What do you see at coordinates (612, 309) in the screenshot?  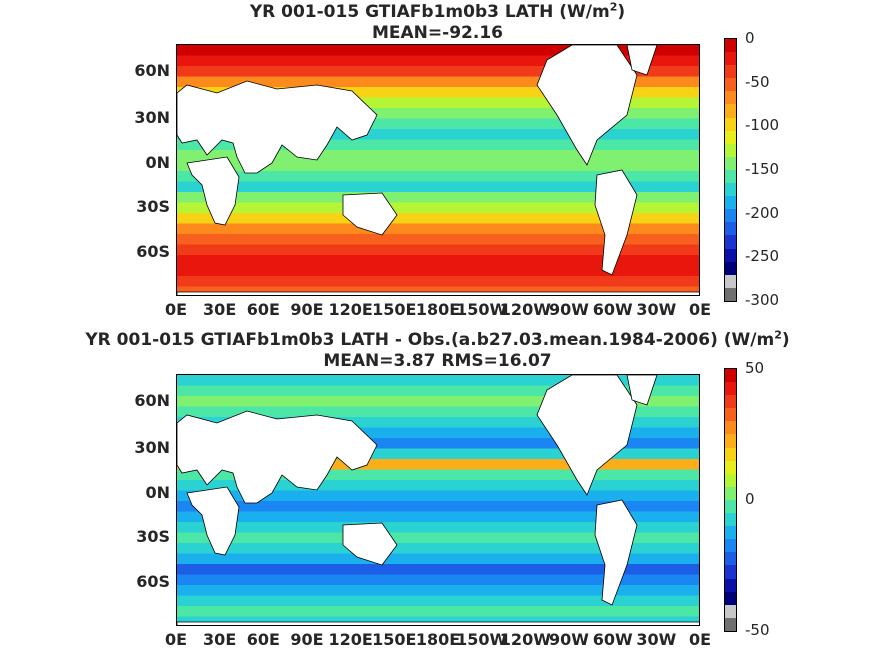 I see `x-tick-label: 60W` at bounding box center [612, 309].